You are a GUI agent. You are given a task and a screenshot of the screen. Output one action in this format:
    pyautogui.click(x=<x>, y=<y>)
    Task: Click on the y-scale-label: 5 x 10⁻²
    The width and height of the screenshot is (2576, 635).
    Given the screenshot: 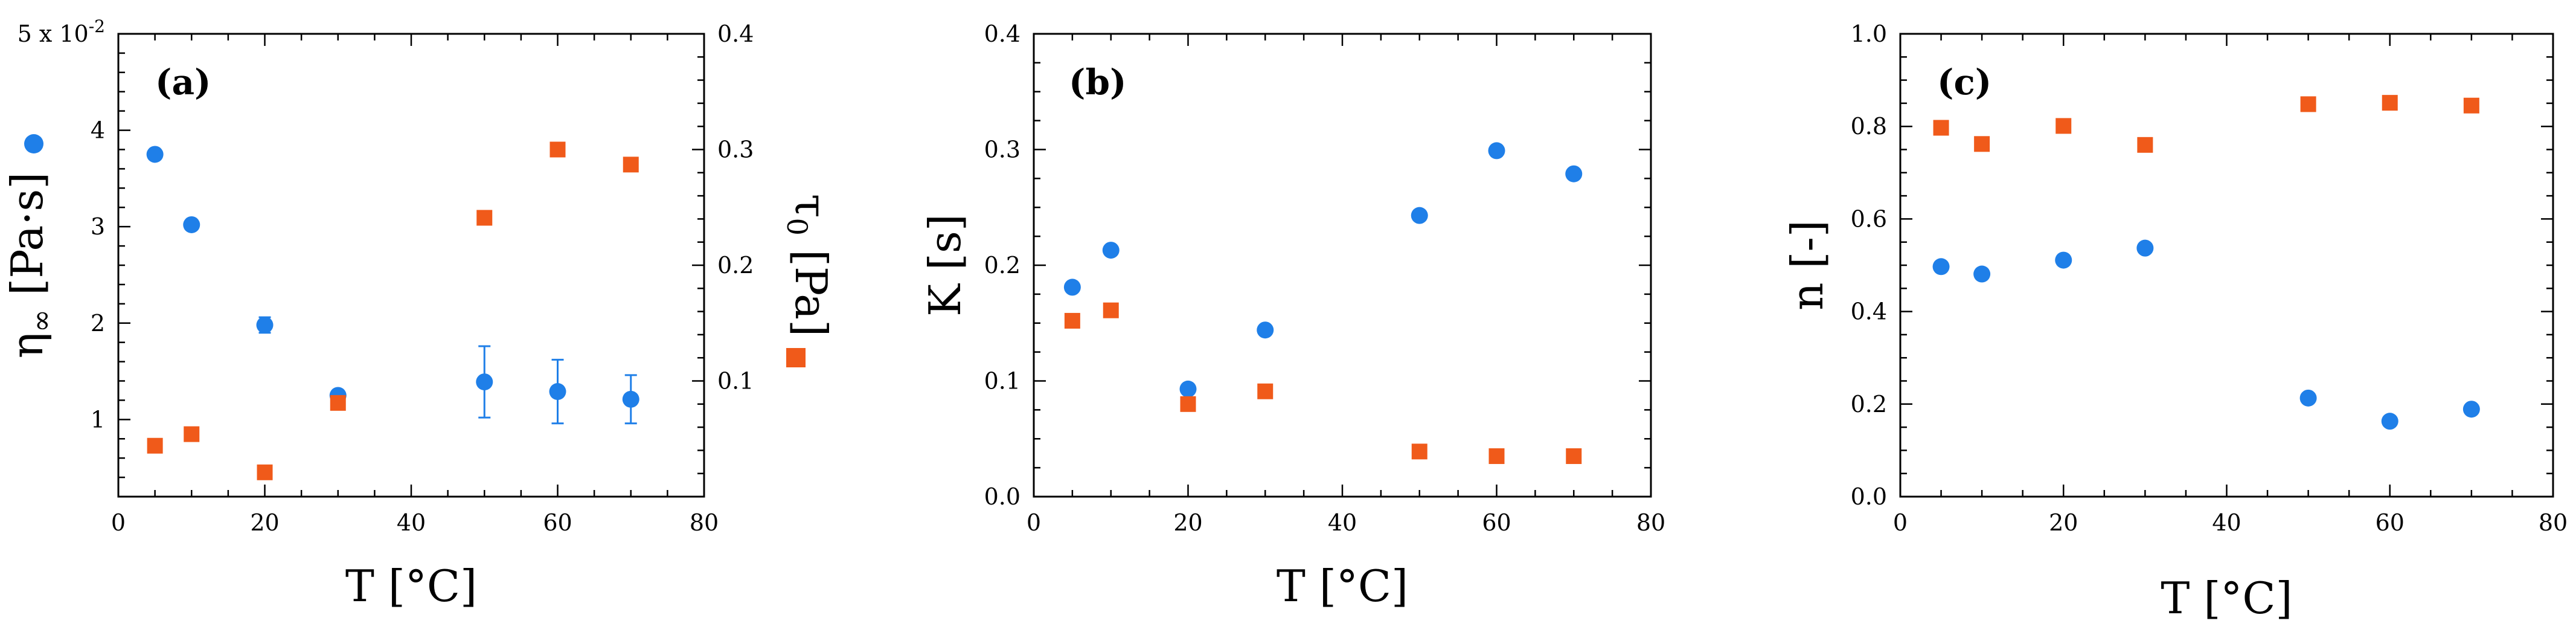 What is the action you would take?
    pyautogui.click(x=61, y=31)
    